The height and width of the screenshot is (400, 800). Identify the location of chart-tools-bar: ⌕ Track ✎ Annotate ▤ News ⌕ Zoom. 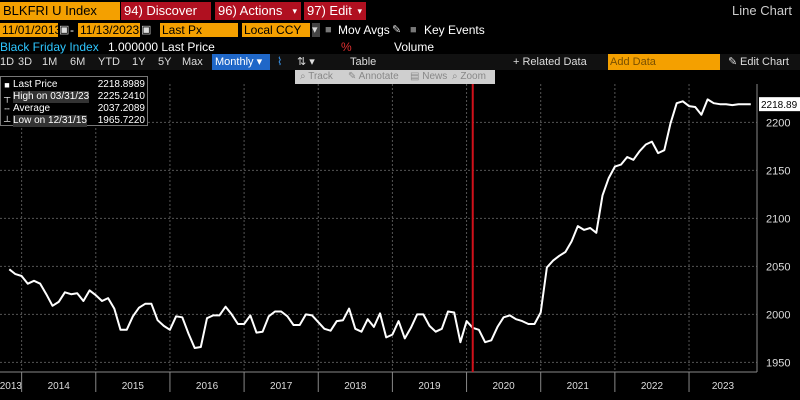
(400, 77).